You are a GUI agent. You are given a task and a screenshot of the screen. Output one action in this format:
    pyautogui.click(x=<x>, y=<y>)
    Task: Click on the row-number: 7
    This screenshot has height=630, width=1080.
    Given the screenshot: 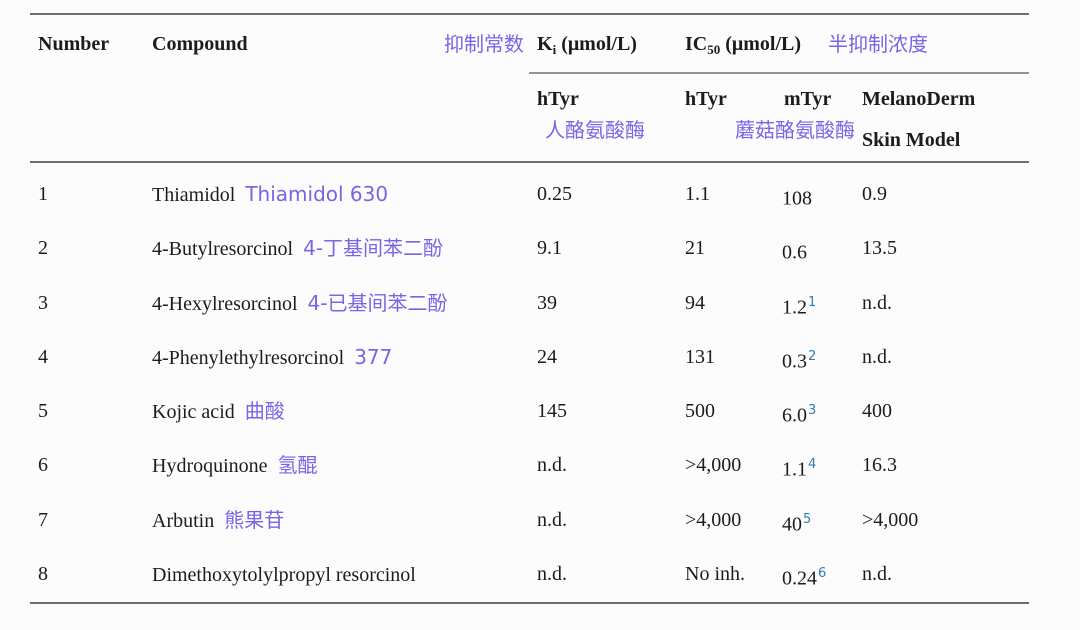 What is the action you would take?
    pyautogui.click(x=43, y=520)
    